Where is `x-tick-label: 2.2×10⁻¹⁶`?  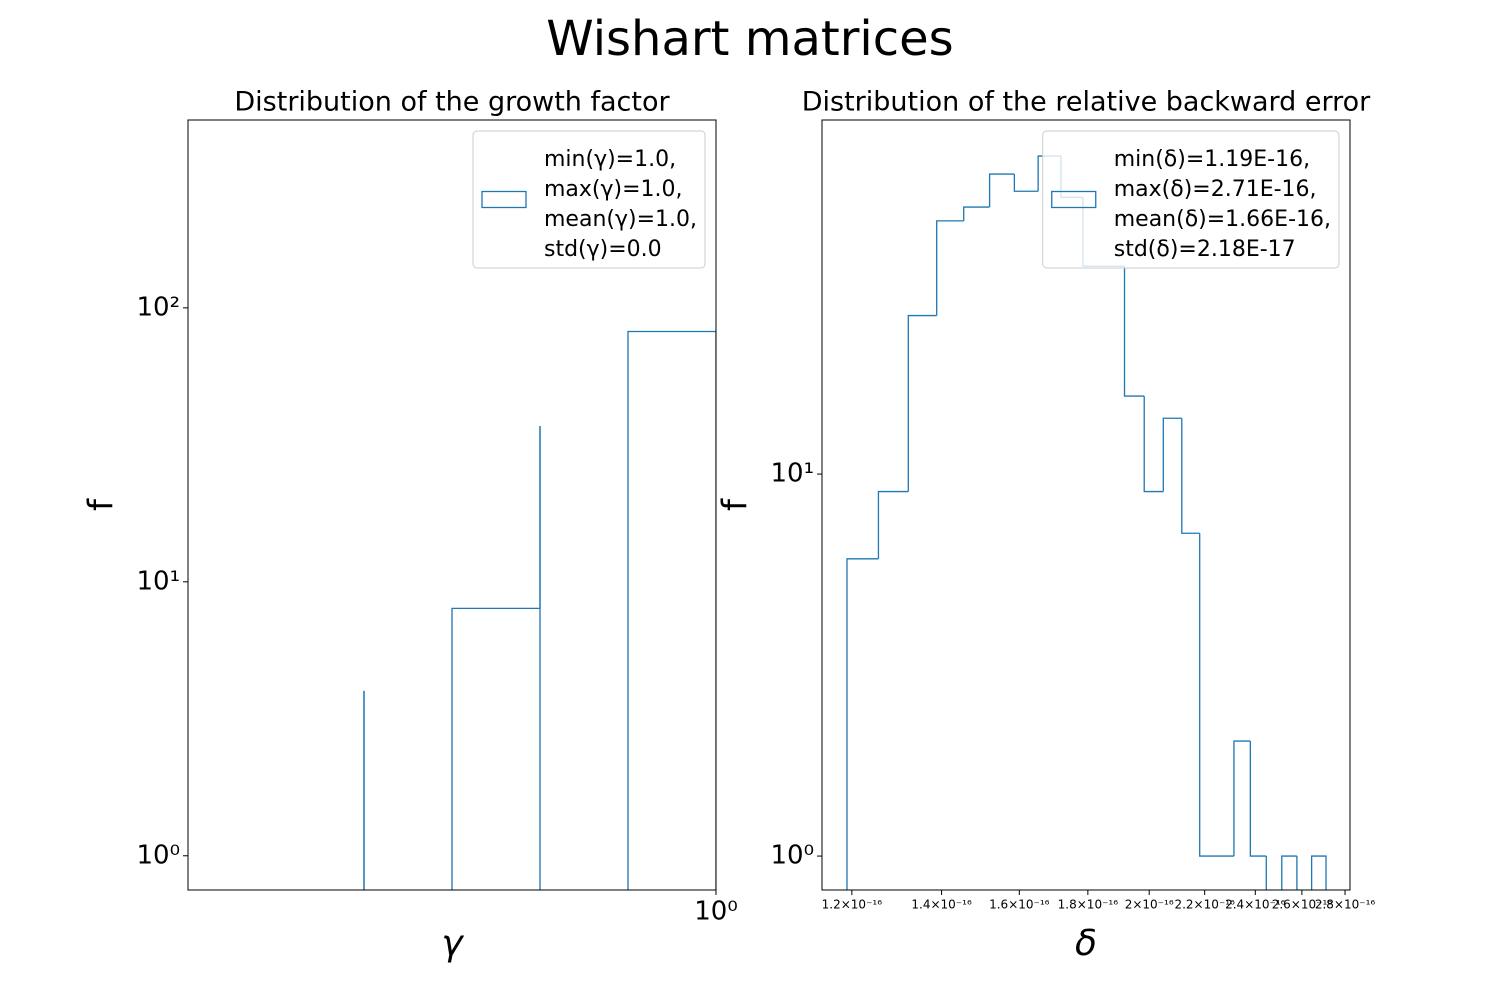
x-tick-label: 2.2×10⁻¹⁶ is located at coordinates (1204, 905).